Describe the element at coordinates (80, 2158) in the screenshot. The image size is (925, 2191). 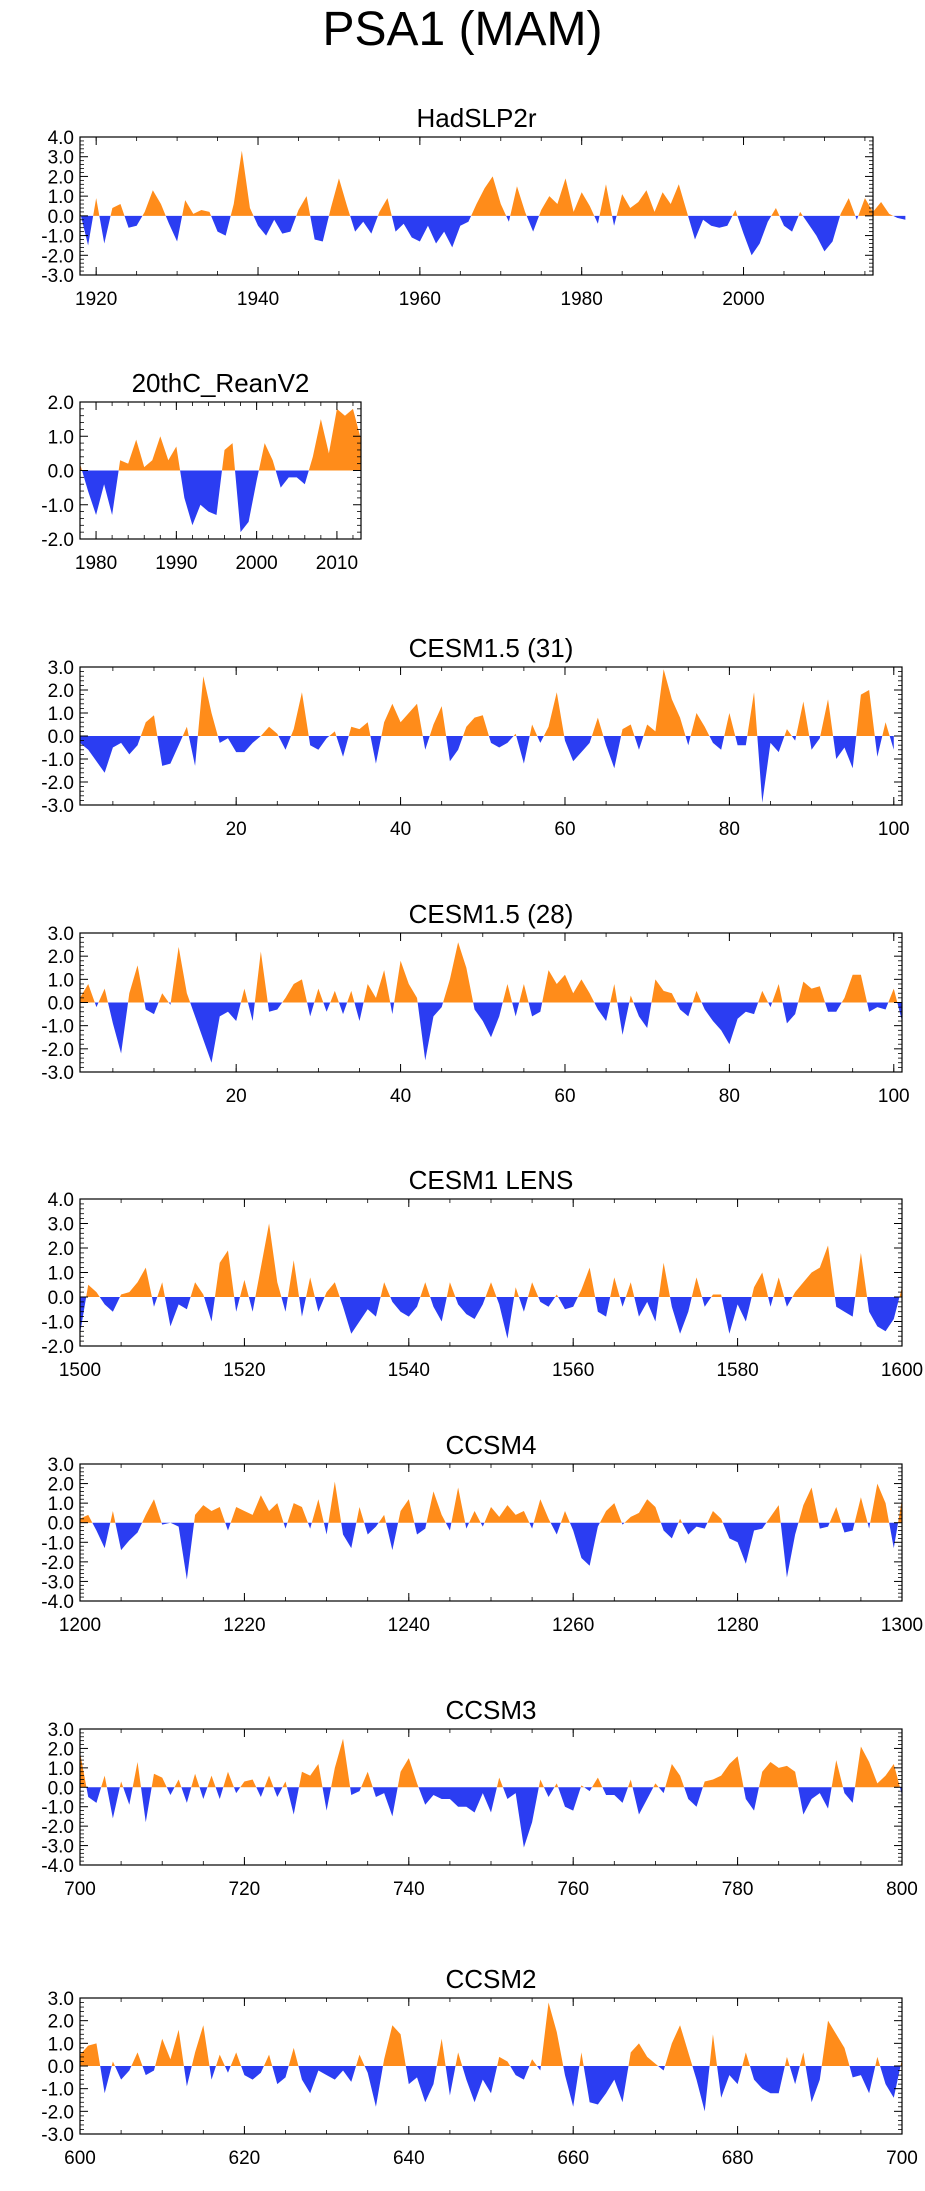
I see `x-tick-label: 600` at that location.